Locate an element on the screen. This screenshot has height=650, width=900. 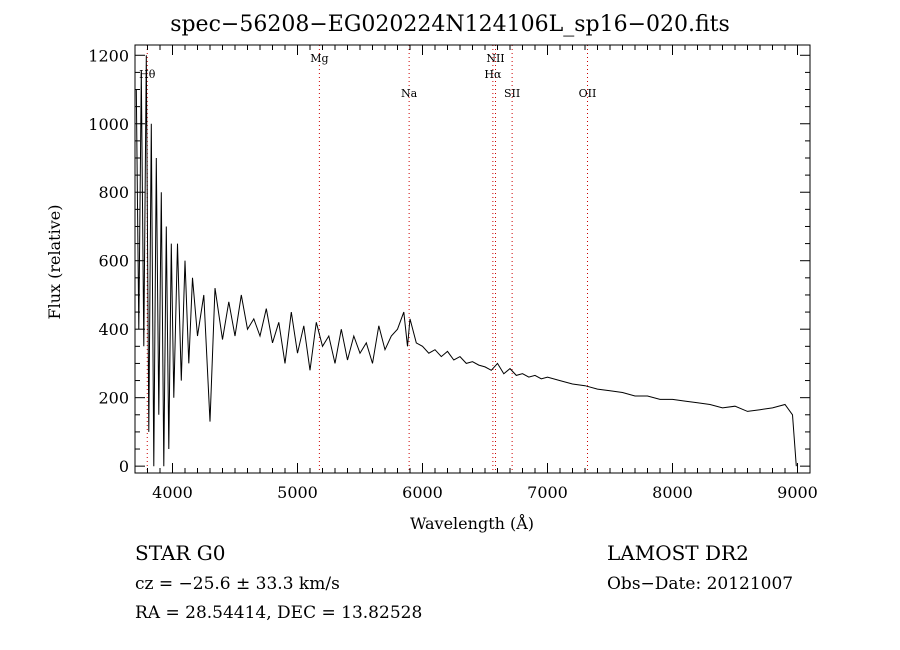
object-class: STAR G0 is located at coordinates (180, 553).